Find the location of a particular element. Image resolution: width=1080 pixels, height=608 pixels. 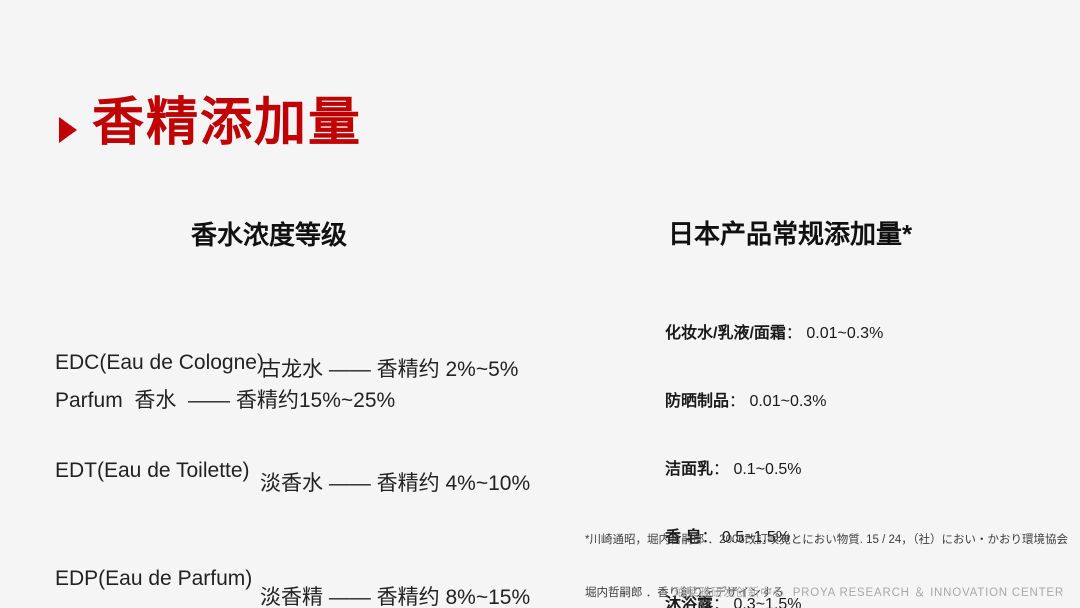

footnote-line-2: 堀内哲嗣郎 ．香り創りをデザインする is located at coordinates (684, 592).